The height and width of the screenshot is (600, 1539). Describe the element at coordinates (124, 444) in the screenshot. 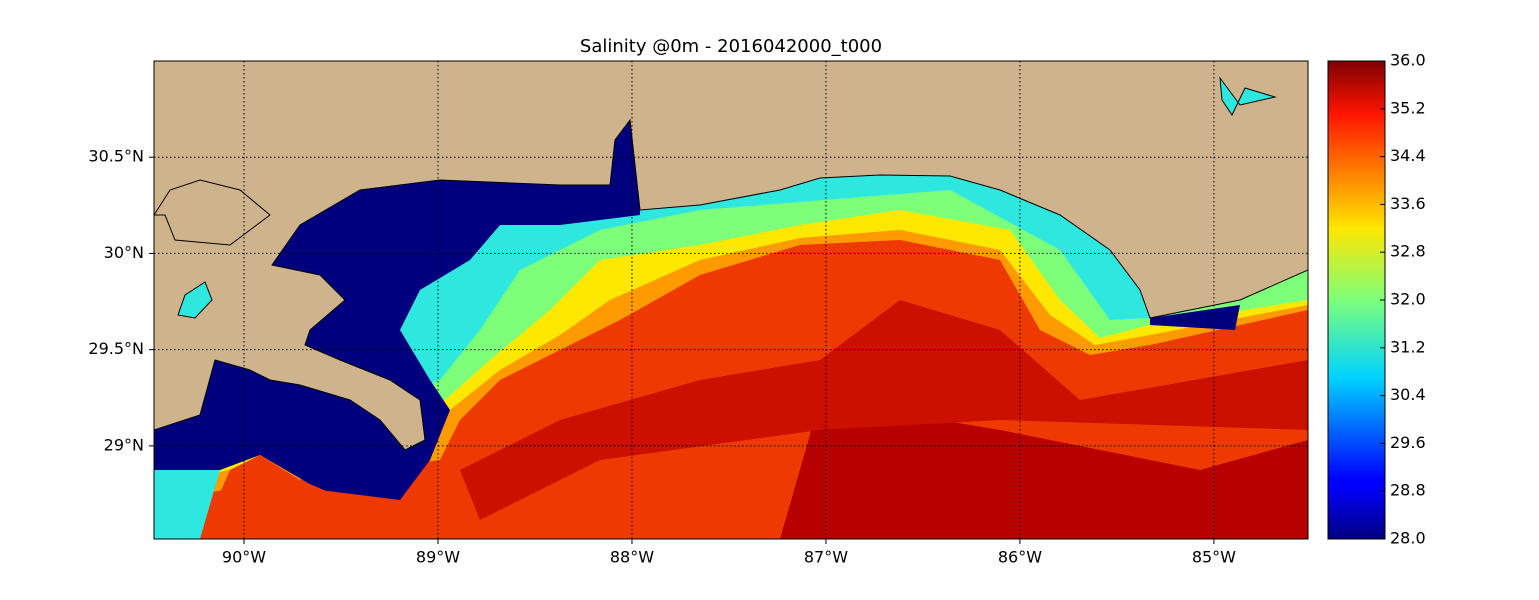

I see `y-tick-label: 29°N` at that location.